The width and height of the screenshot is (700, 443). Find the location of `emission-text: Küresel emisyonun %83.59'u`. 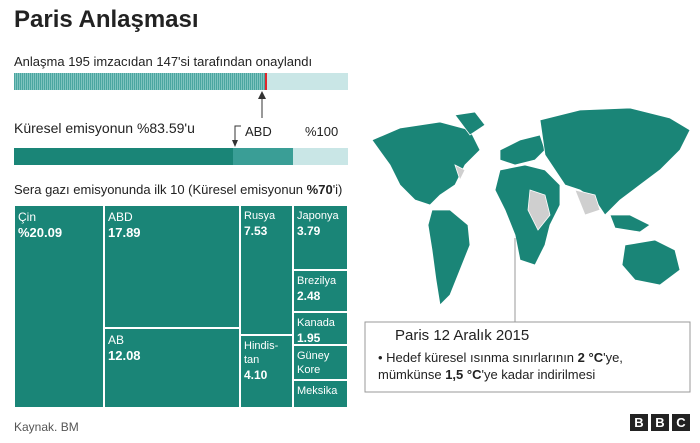

emission-text: Küresel emisyonun %83.59'u is located at coordinates (104, 128).